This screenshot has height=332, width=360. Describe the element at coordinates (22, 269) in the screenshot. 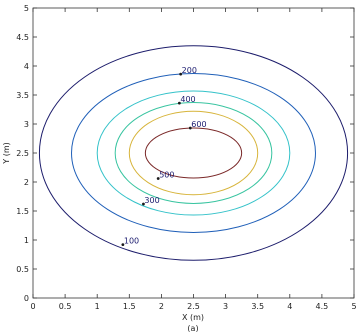

I see `y-tick-label: 0.5` at that location.